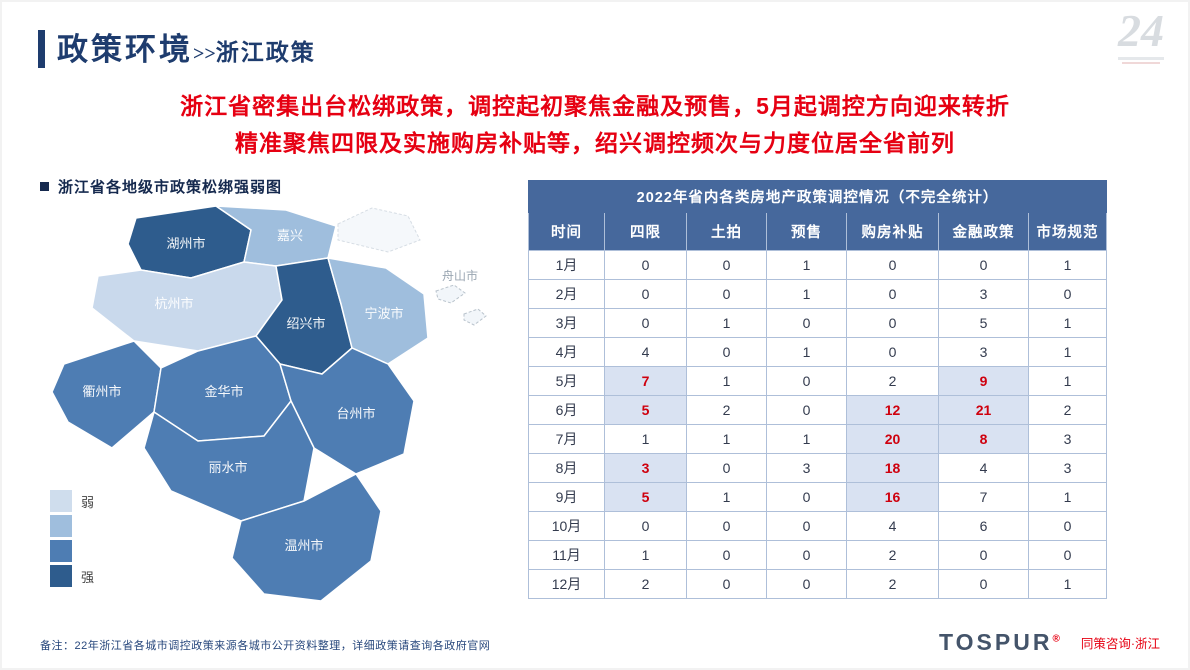 Image resolution: width=1190 pixels, height=670 pixels. What do you see at coordinates (817, 196) in the screenshot?
I see `table-title: 2022年省内各类房地产政策调控情况（不完全统计）` at bounding box center [817, 196].